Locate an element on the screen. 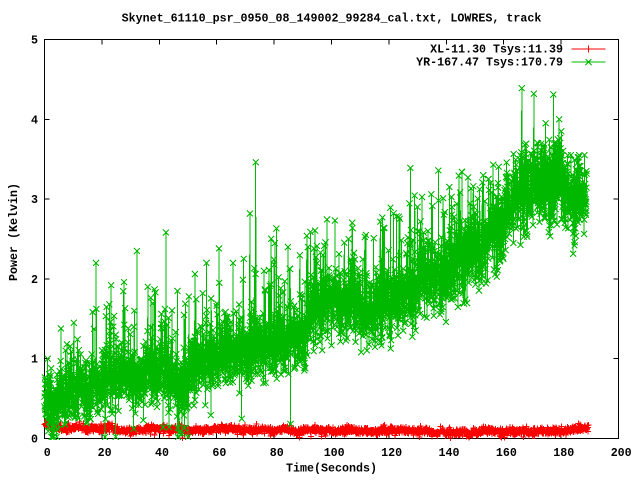 The image size is (640, 480). svg-text: 3 is located at coordinates (34, 200).